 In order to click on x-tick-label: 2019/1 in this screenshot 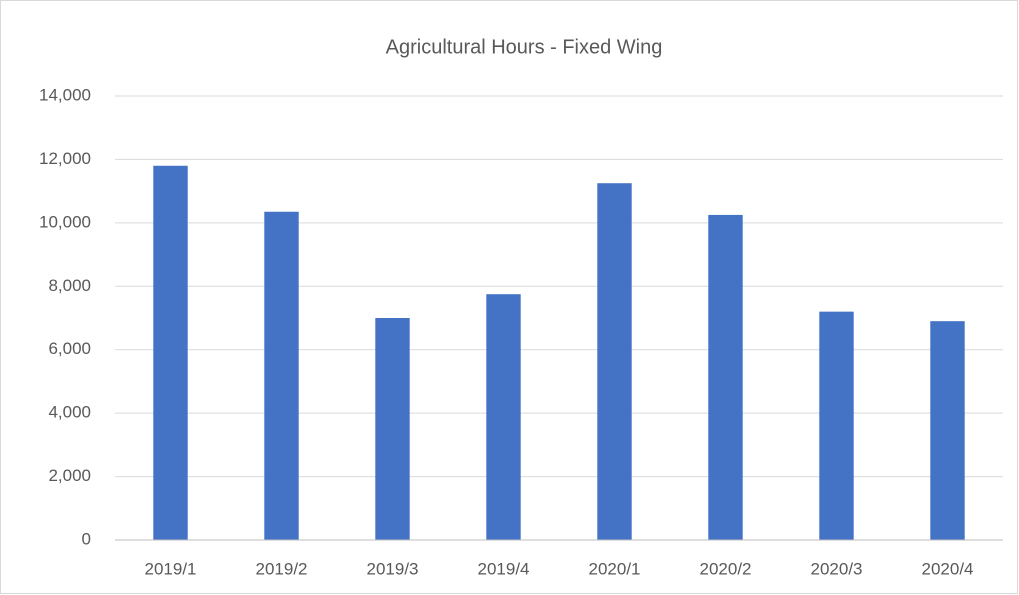, I will do `click(171, 568)`.